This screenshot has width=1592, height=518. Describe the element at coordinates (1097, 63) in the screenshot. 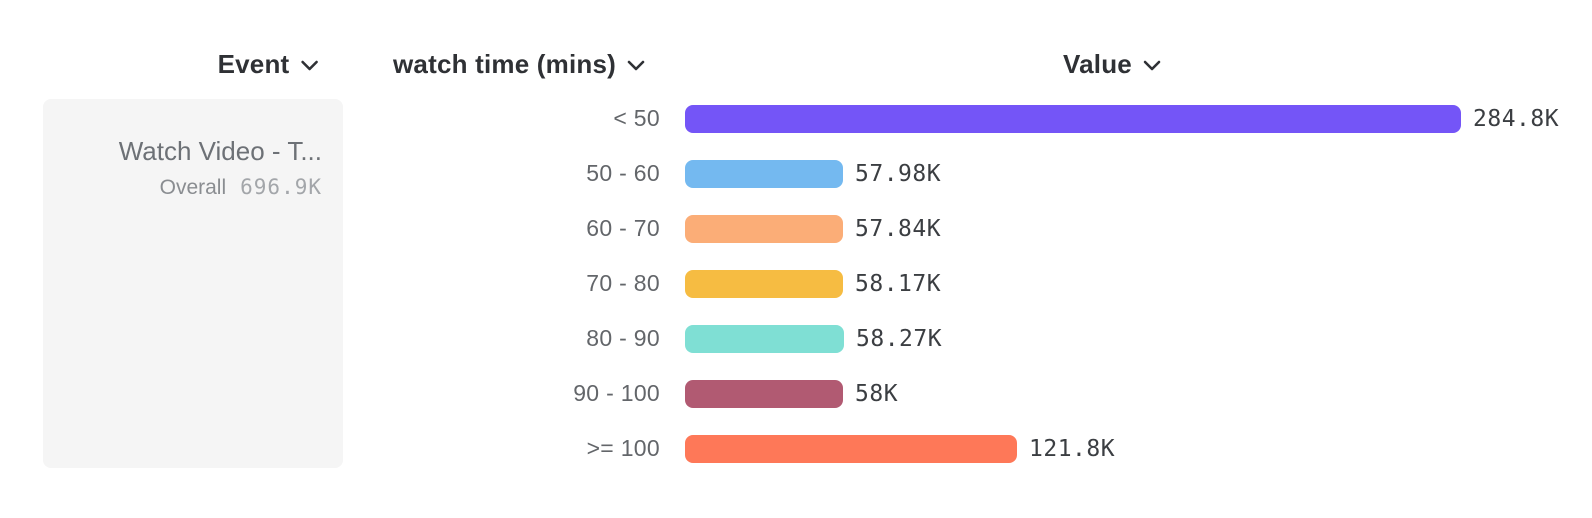

I see `value-column-label: Value` at that location.